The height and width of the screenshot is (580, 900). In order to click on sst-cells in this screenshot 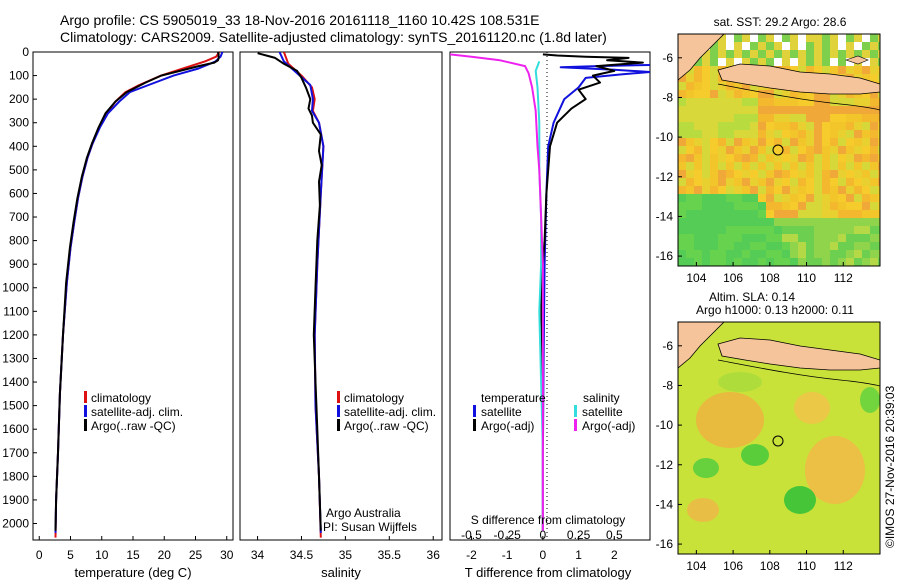, I will do `click(779, 150)`.